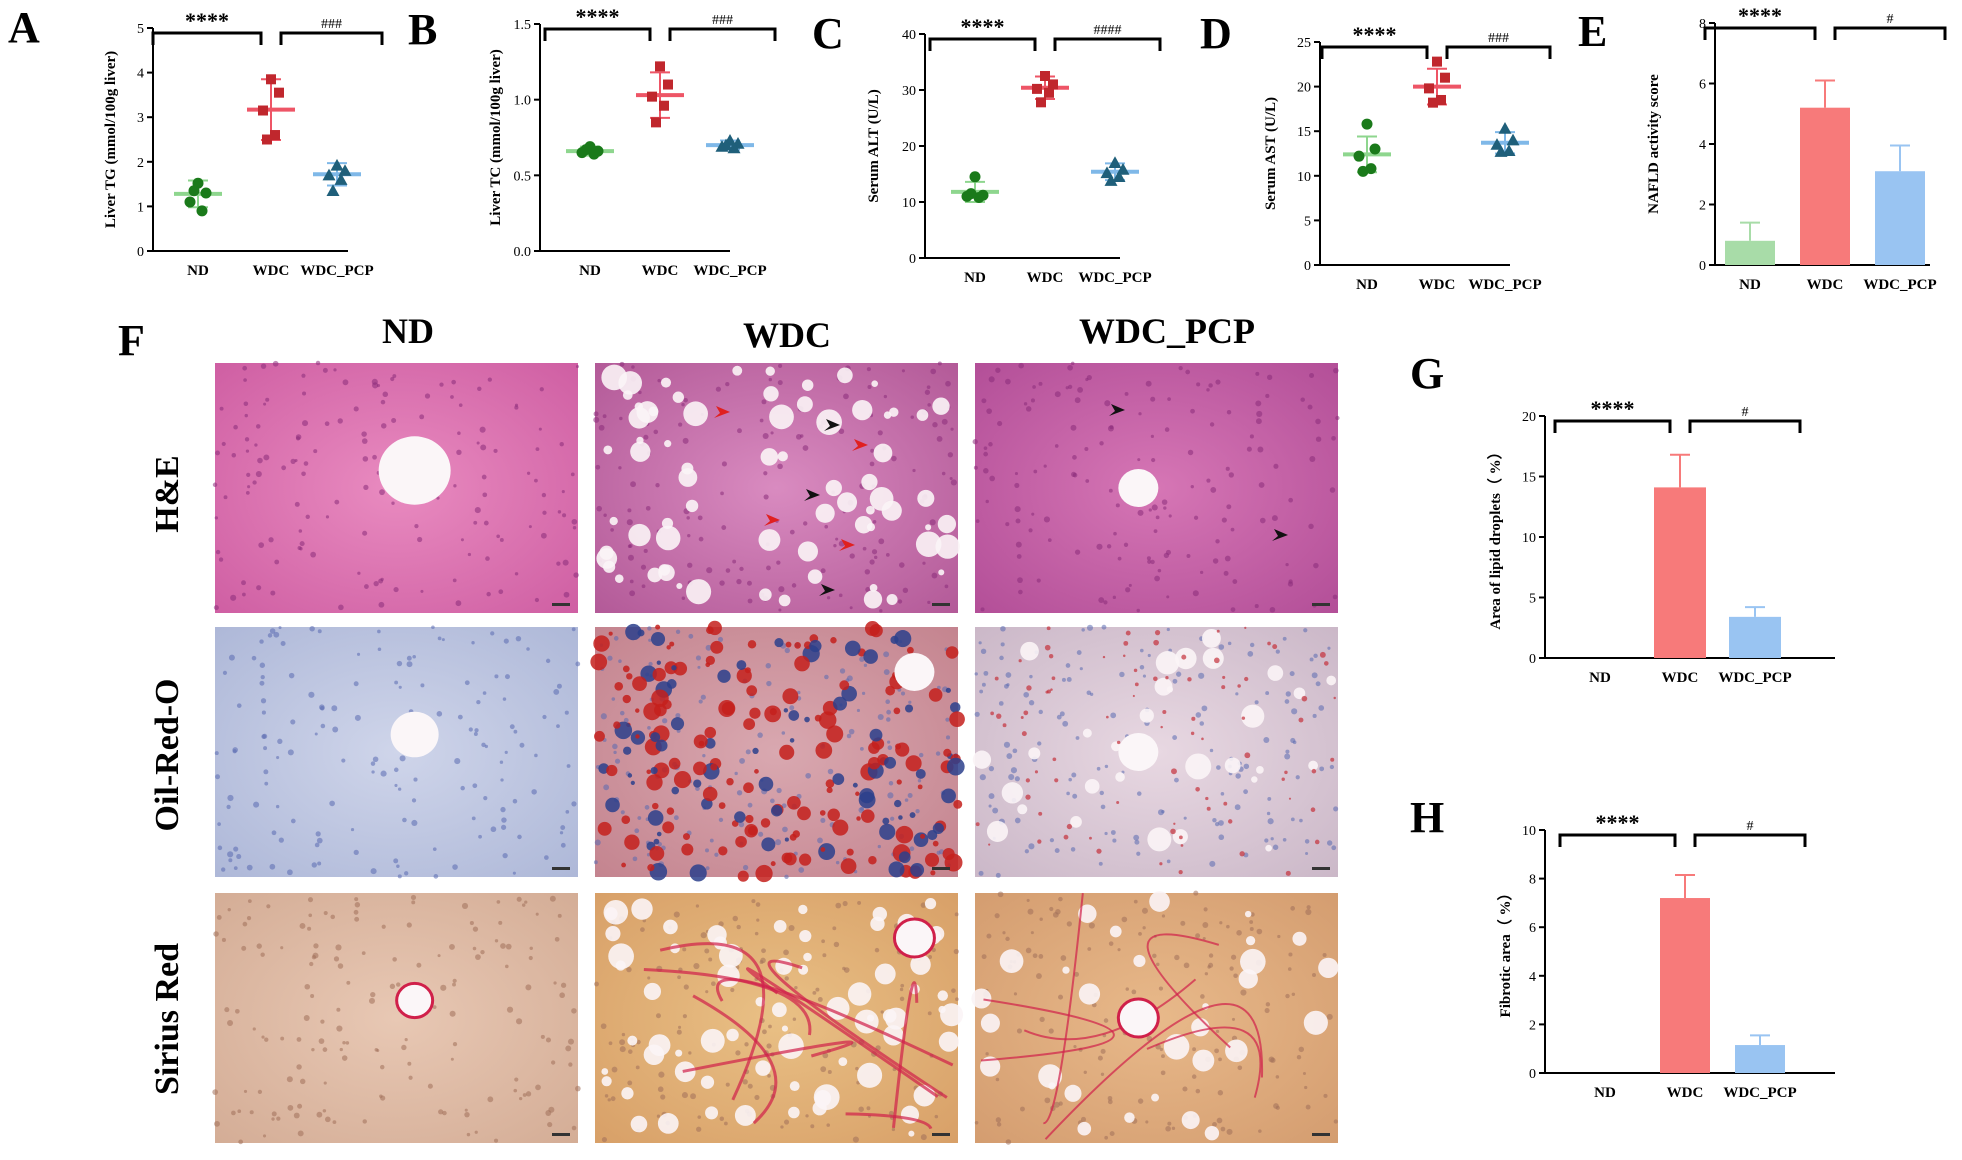 This screenshot has height=1160, width=1962. I want to click on collagen-fiber, so click(1110, 1009).